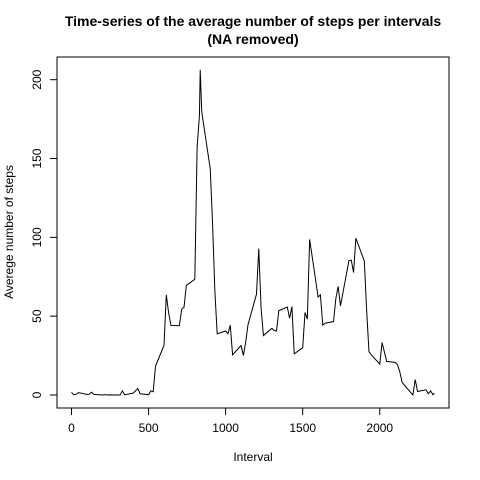 This screenshot has height=480, width=480. I want to click on y-axis-label: Averege number of steps, so click(9, 232).